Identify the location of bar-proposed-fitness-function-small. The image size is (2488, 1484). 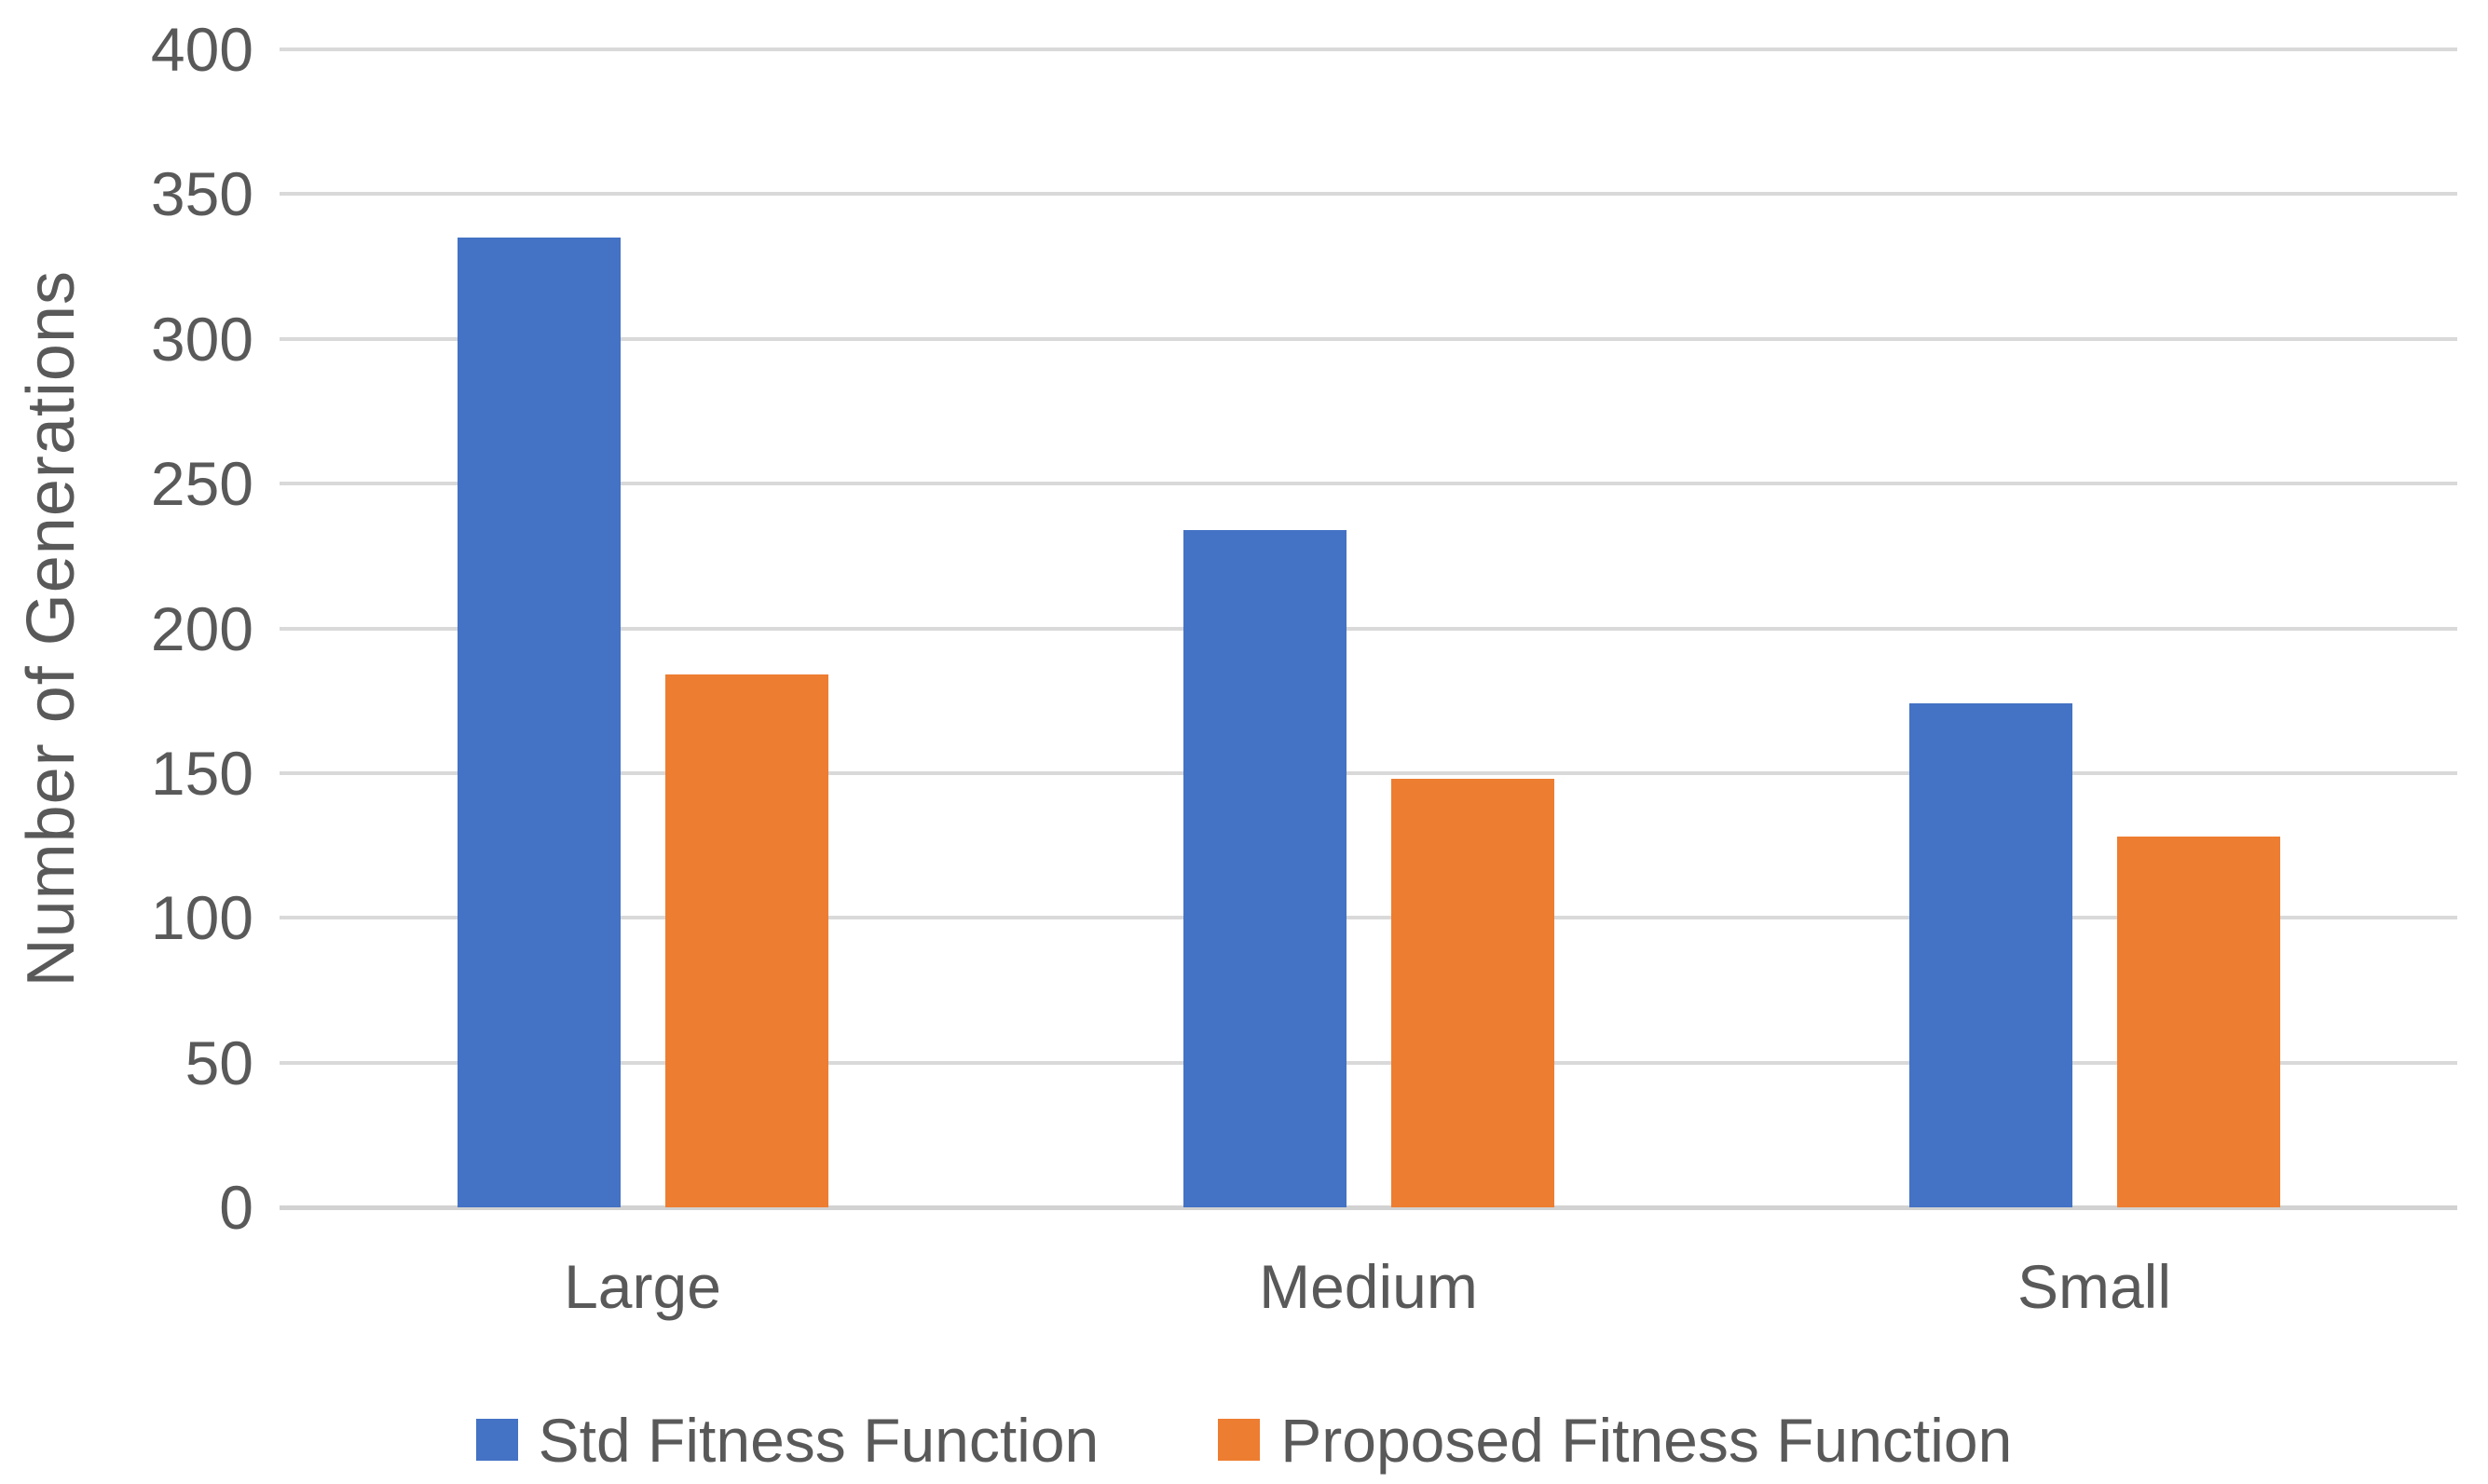
(2198, 1022).